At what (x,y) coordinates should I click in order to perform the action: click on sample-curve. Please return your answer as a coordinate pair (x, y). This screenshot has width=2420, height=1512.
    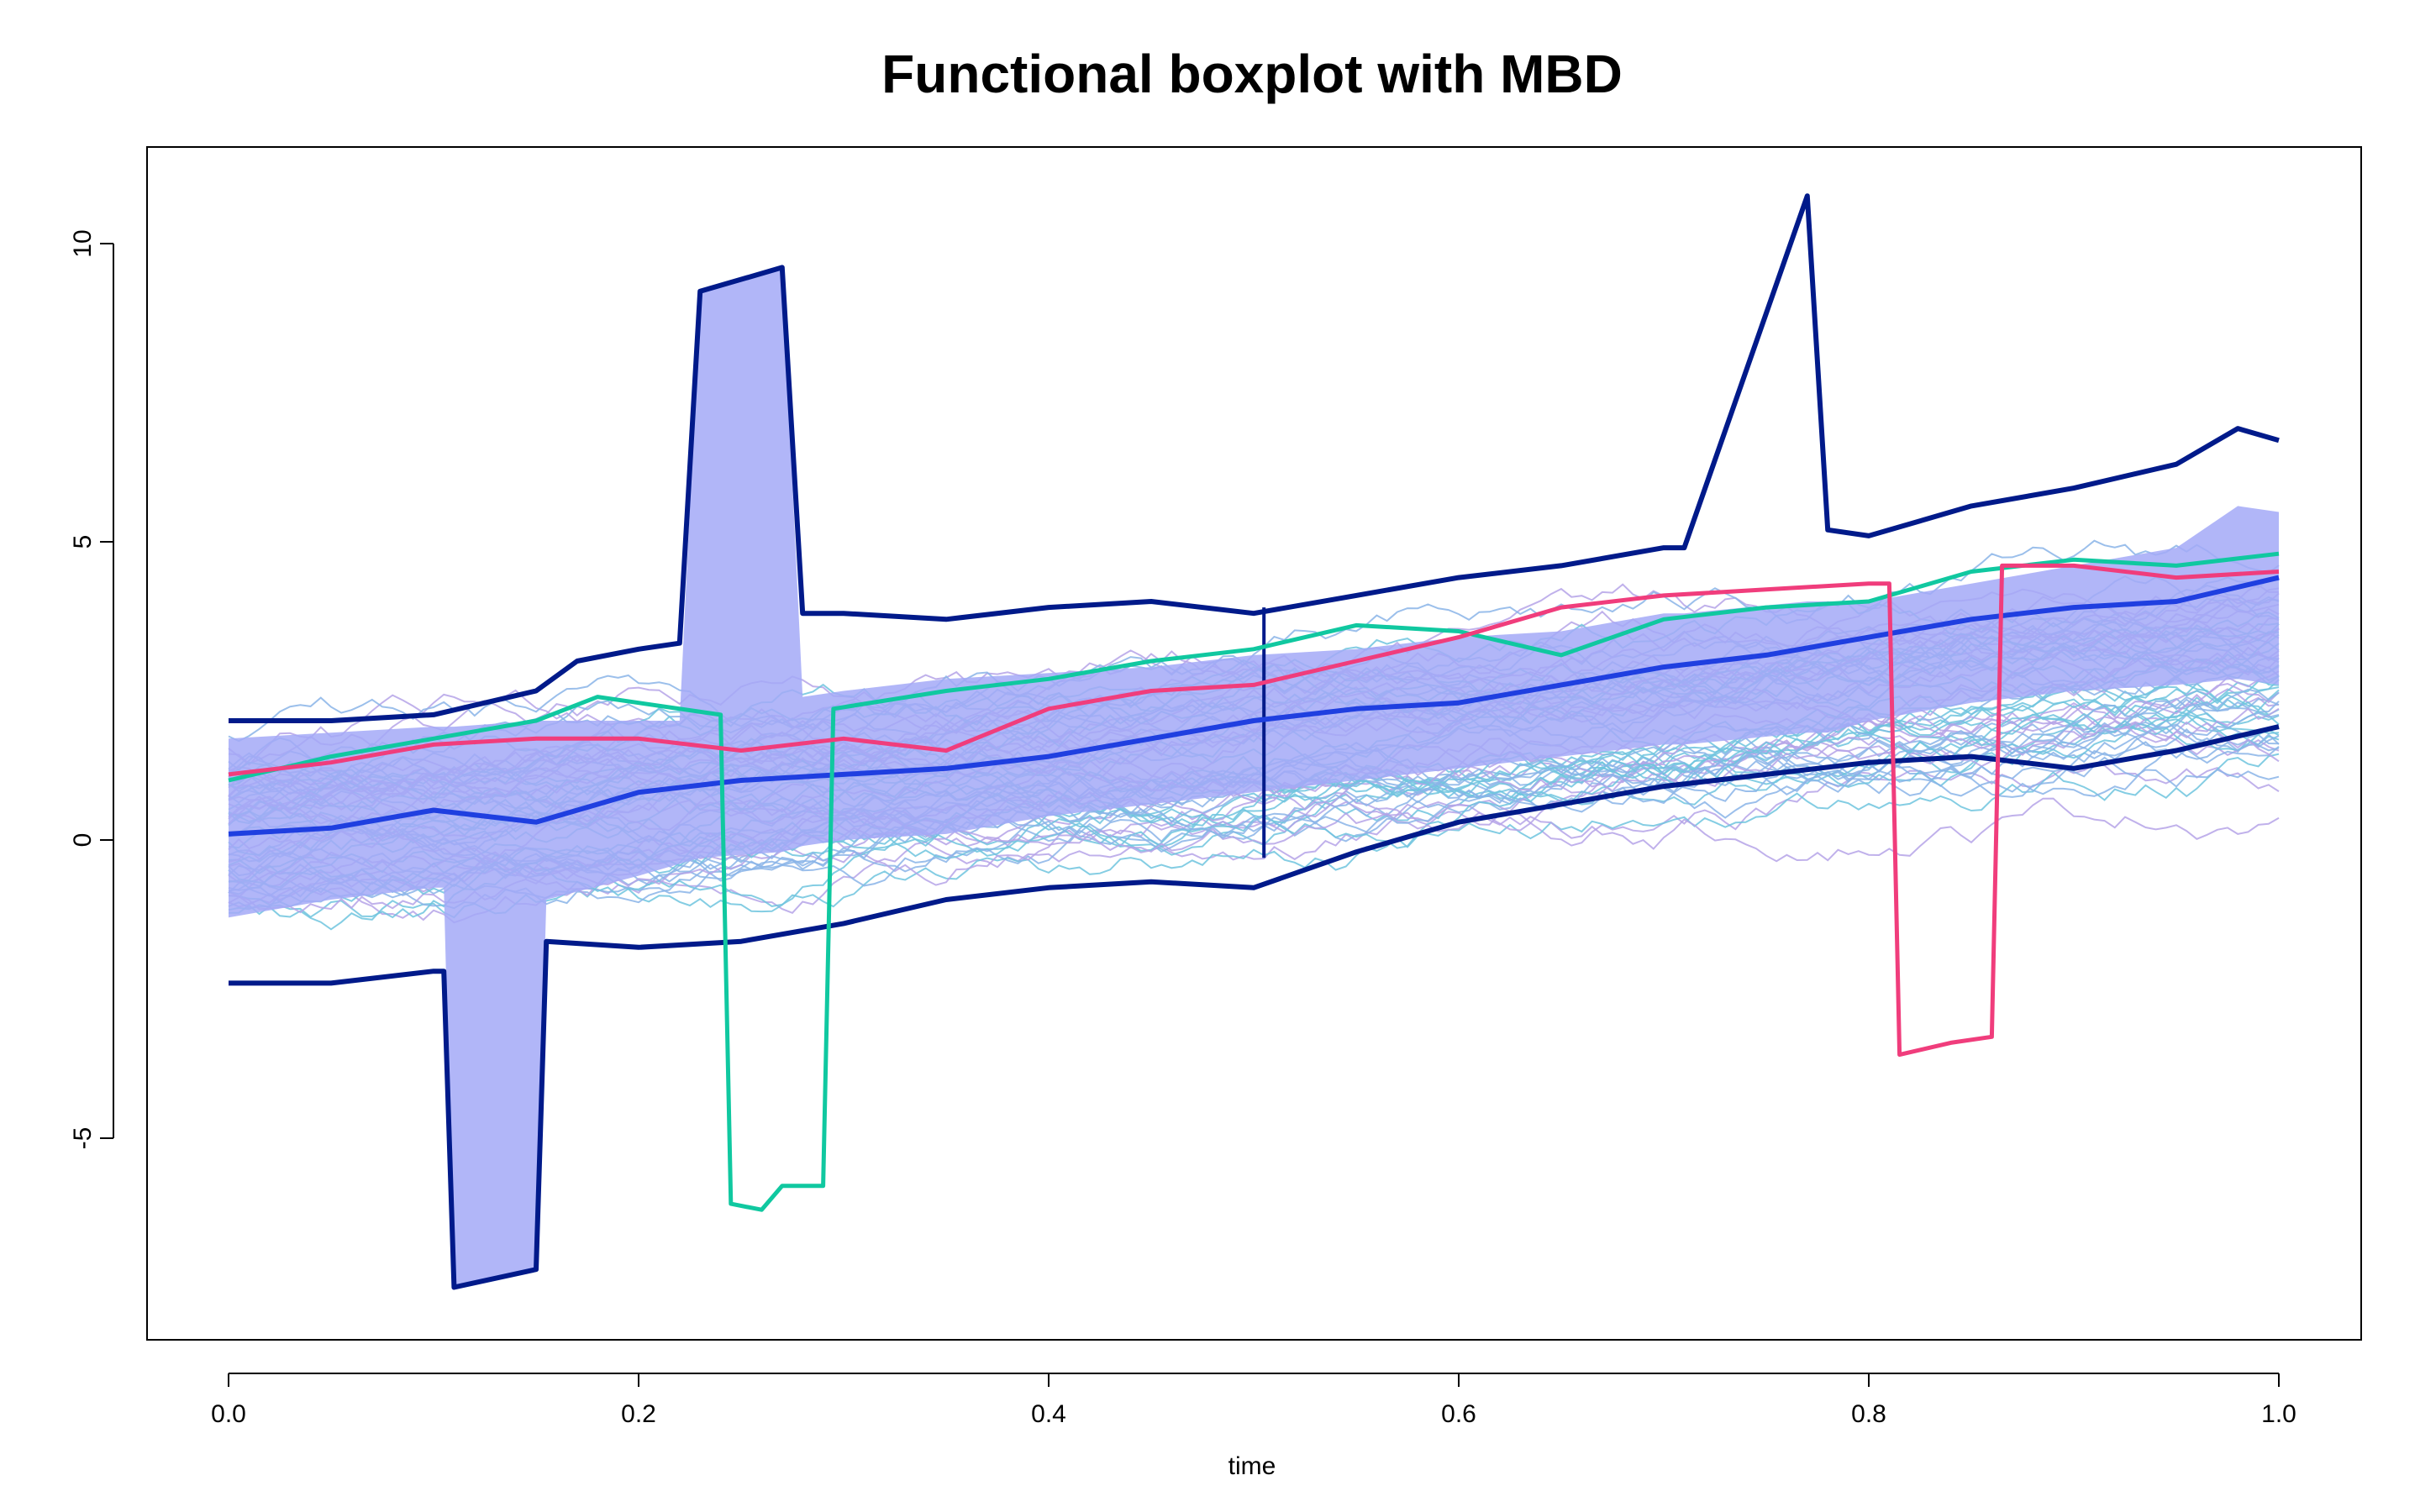
    Looking at the image, I should click on (1254, 803).